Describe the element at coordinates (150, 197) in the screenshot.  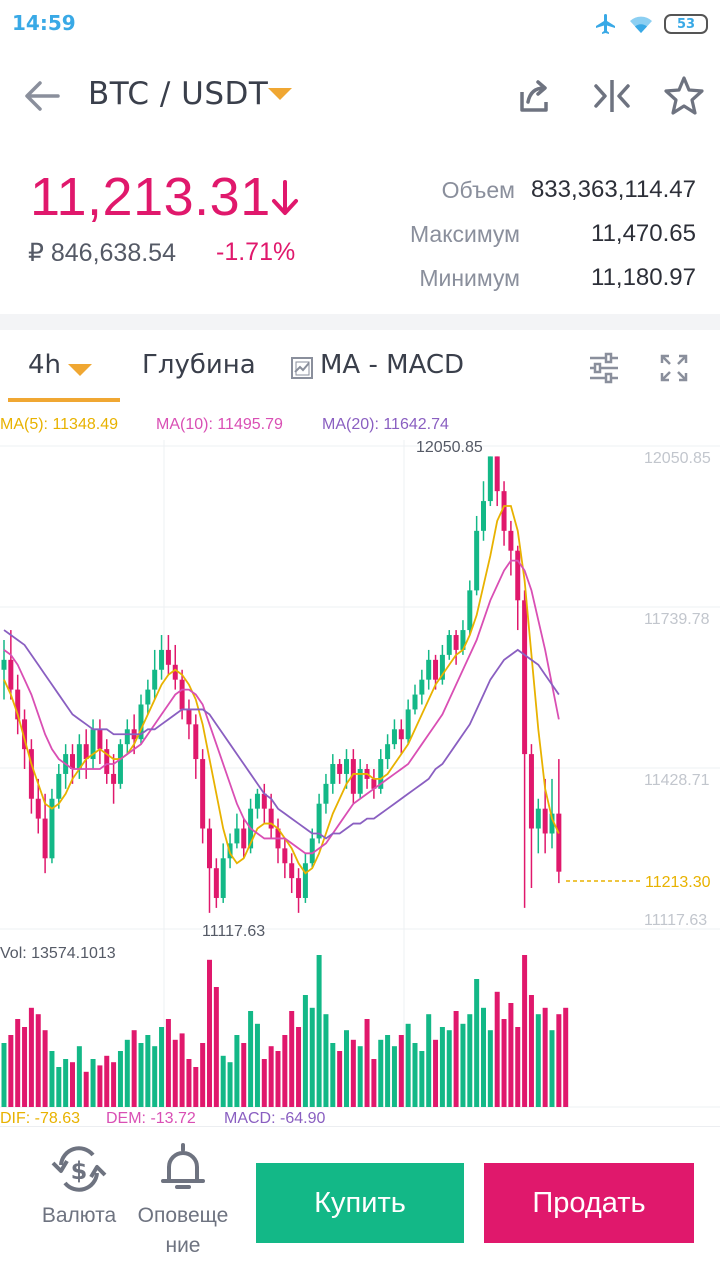
I see `last-price: 11,213.31` at that location.